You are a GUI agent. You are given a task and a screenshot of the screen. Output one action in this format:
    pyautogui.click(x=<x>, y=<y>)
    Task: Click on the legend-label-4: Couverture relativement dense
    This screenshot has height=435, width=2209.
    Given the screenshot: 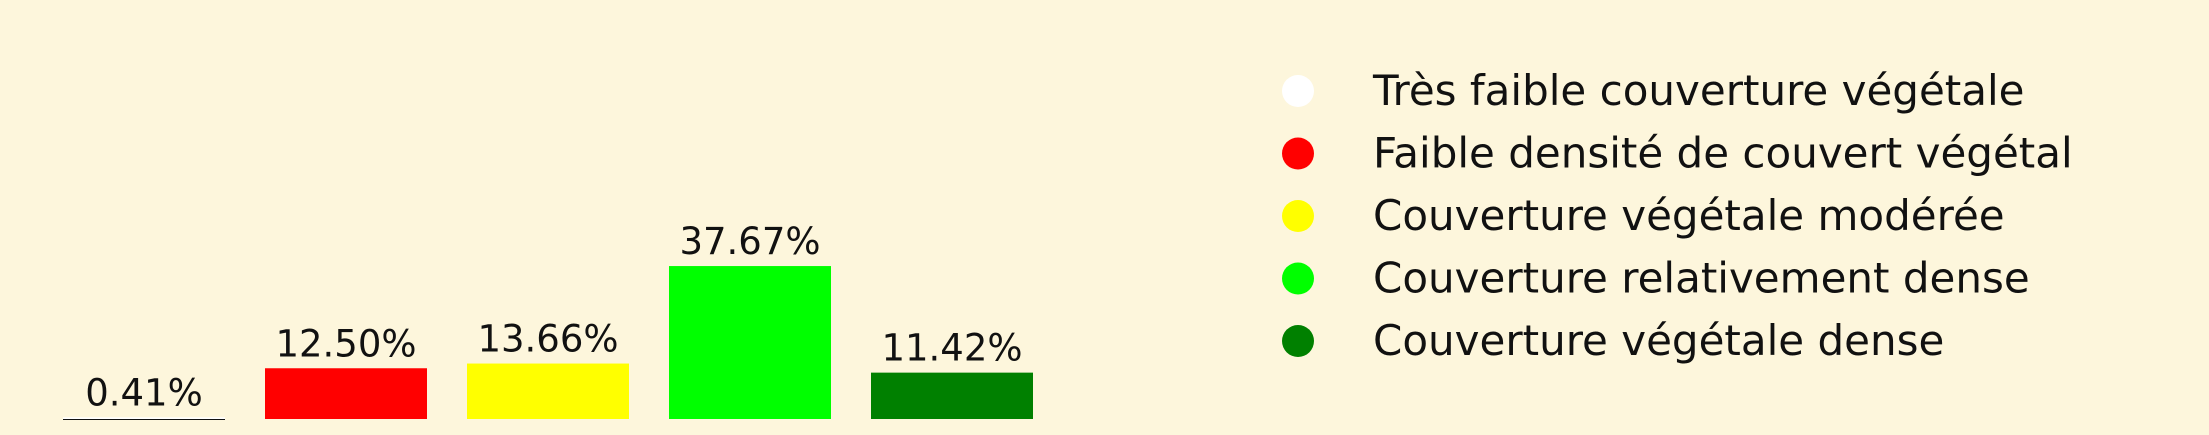 What is the action you would take?
    pyautogui.click(x=1701, y=278)
    